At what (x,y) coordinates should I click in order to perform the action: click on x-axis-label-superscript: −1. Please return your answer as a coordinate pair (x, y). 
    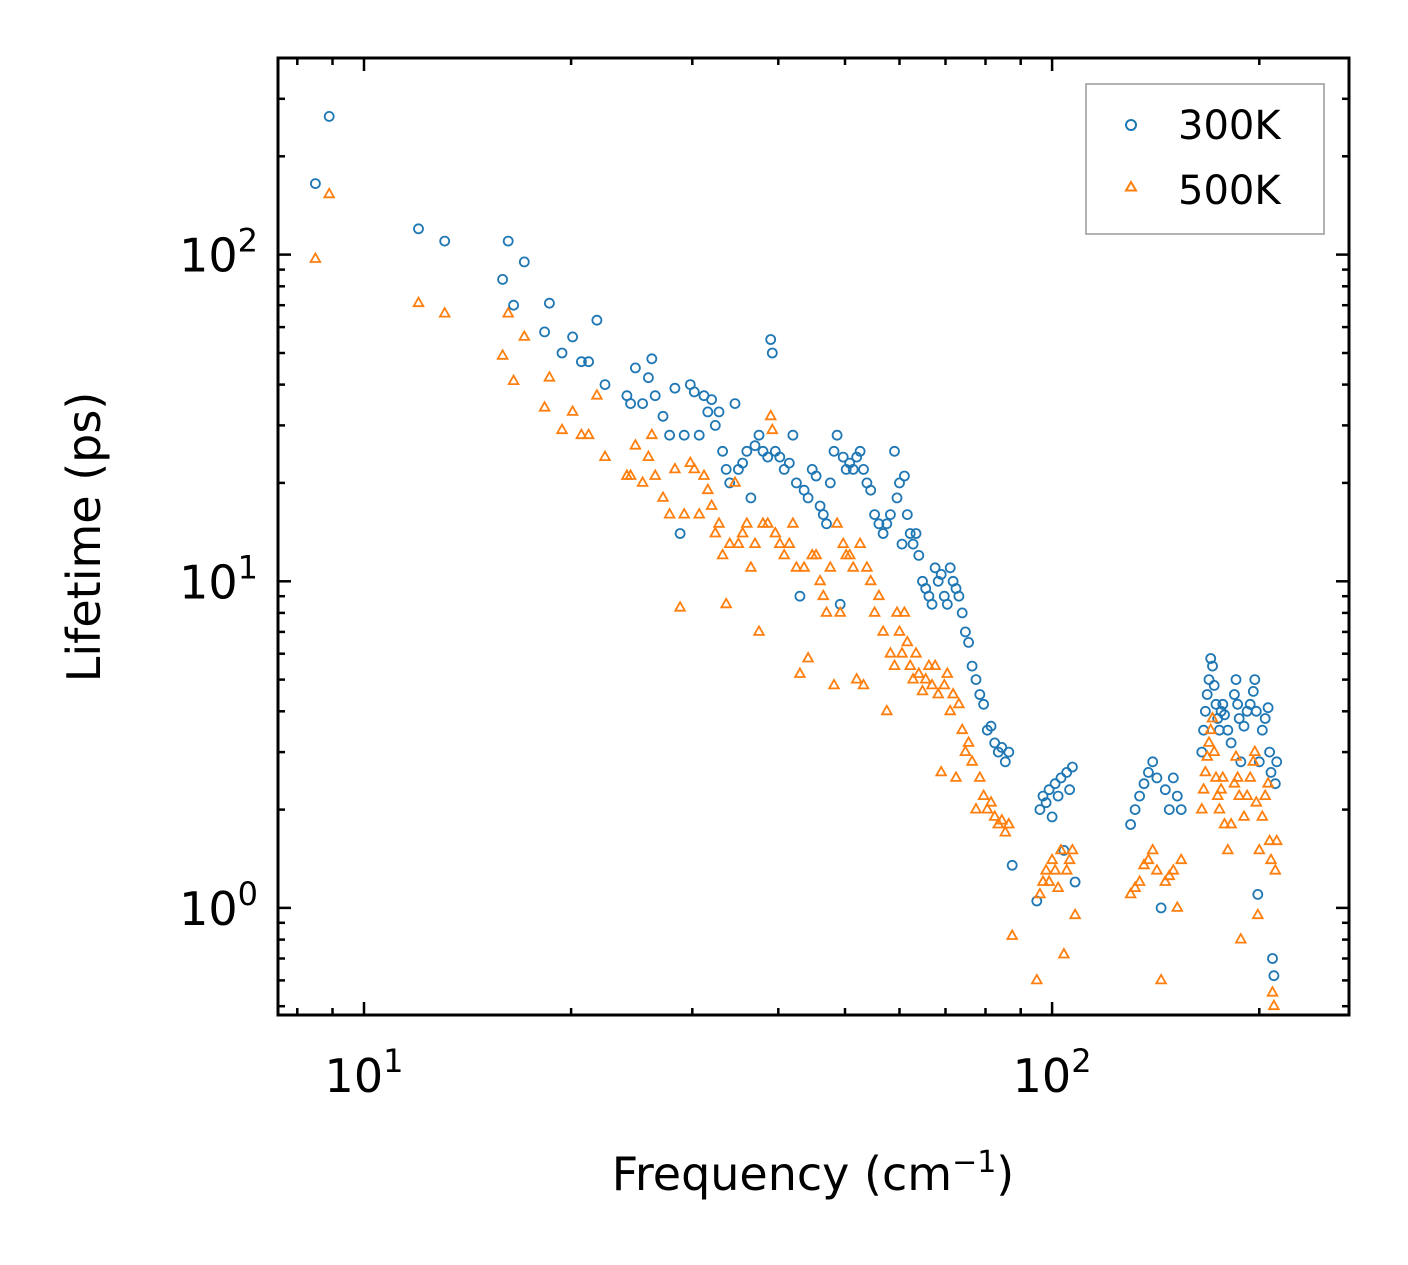
    Looking at the image, I should click on (974, 1162).